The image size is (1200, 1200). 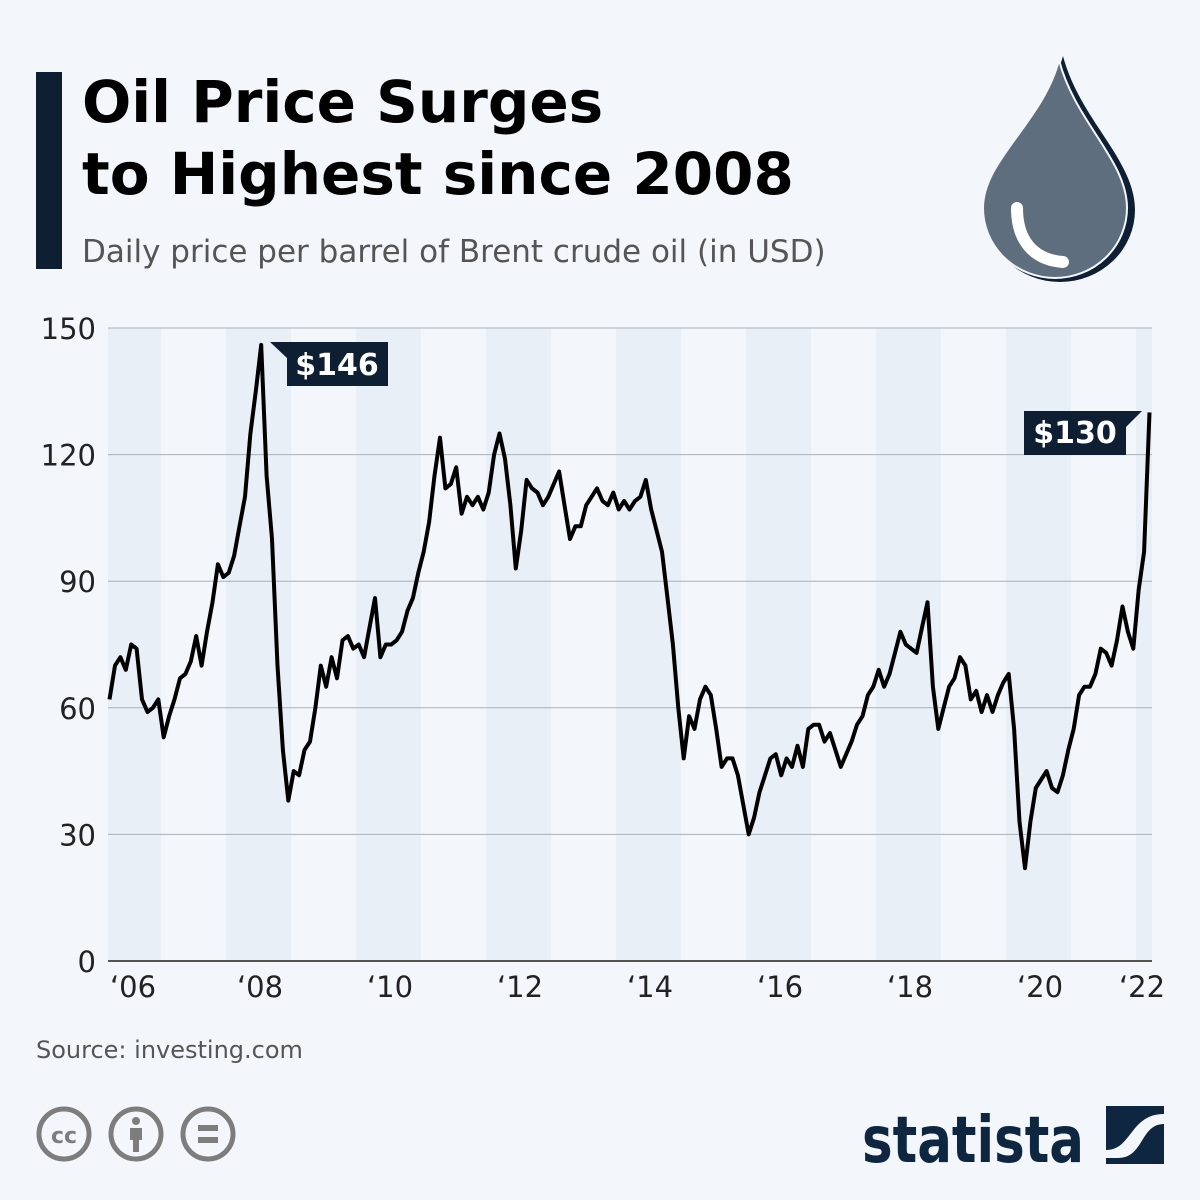 What do you see at coordinates (780, 987) in the screenshot?
I see `x-tick-label: ‘16` at bounding box center [780, 987].